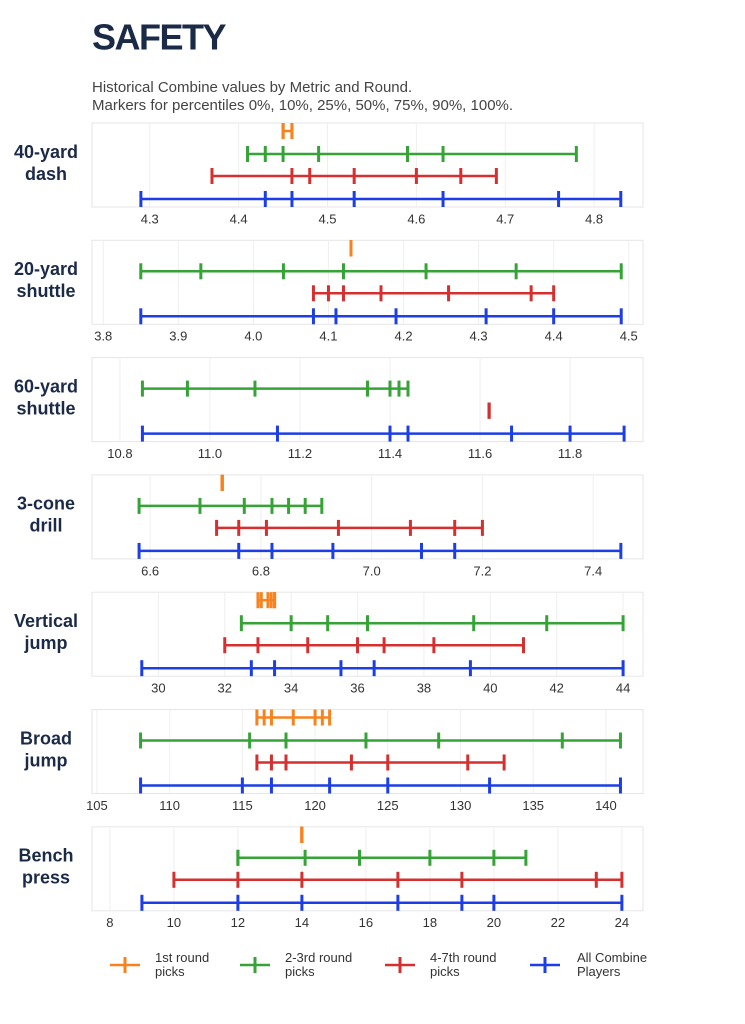  What do you see at coordinates (556, 688) in the screenshot?
I see `x-tick-label: 42` at bounding box center [556, 688].